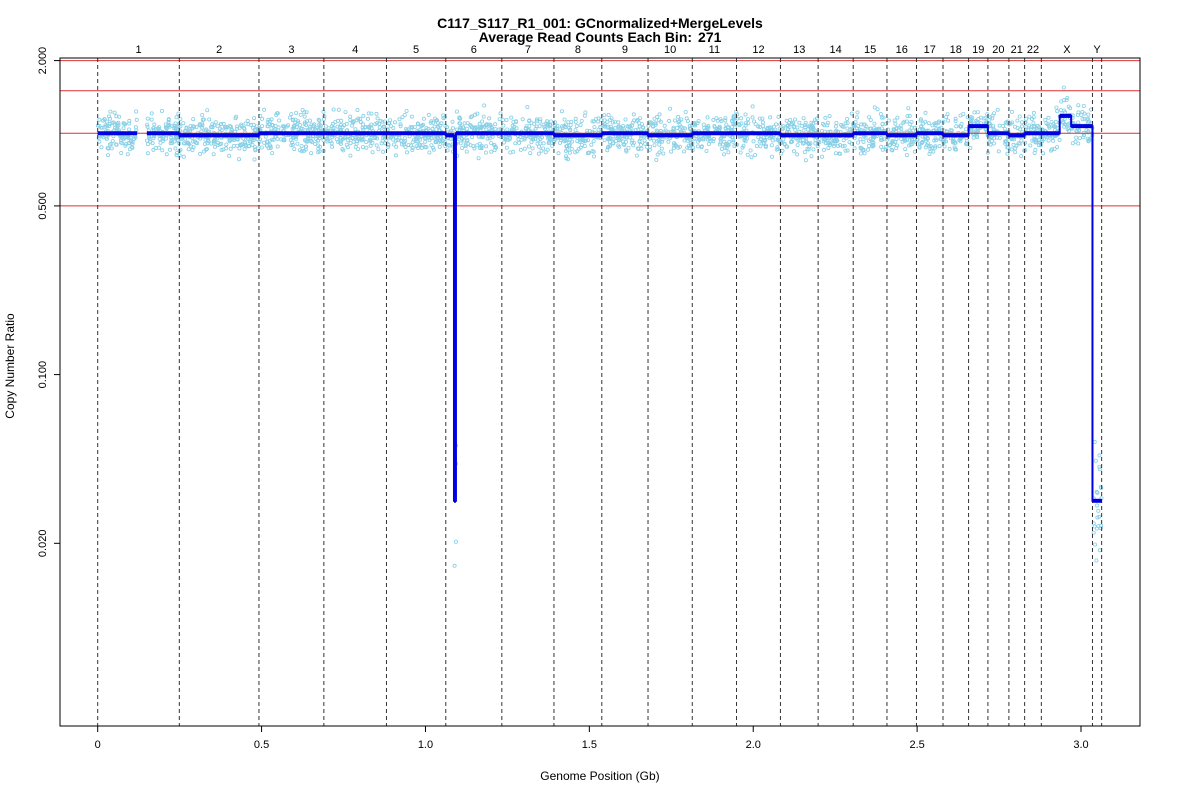  What do you see at coordinates (799, 50) in the screenshot?
I see `chromosome-label: 13` at bounding box center [799, 50].